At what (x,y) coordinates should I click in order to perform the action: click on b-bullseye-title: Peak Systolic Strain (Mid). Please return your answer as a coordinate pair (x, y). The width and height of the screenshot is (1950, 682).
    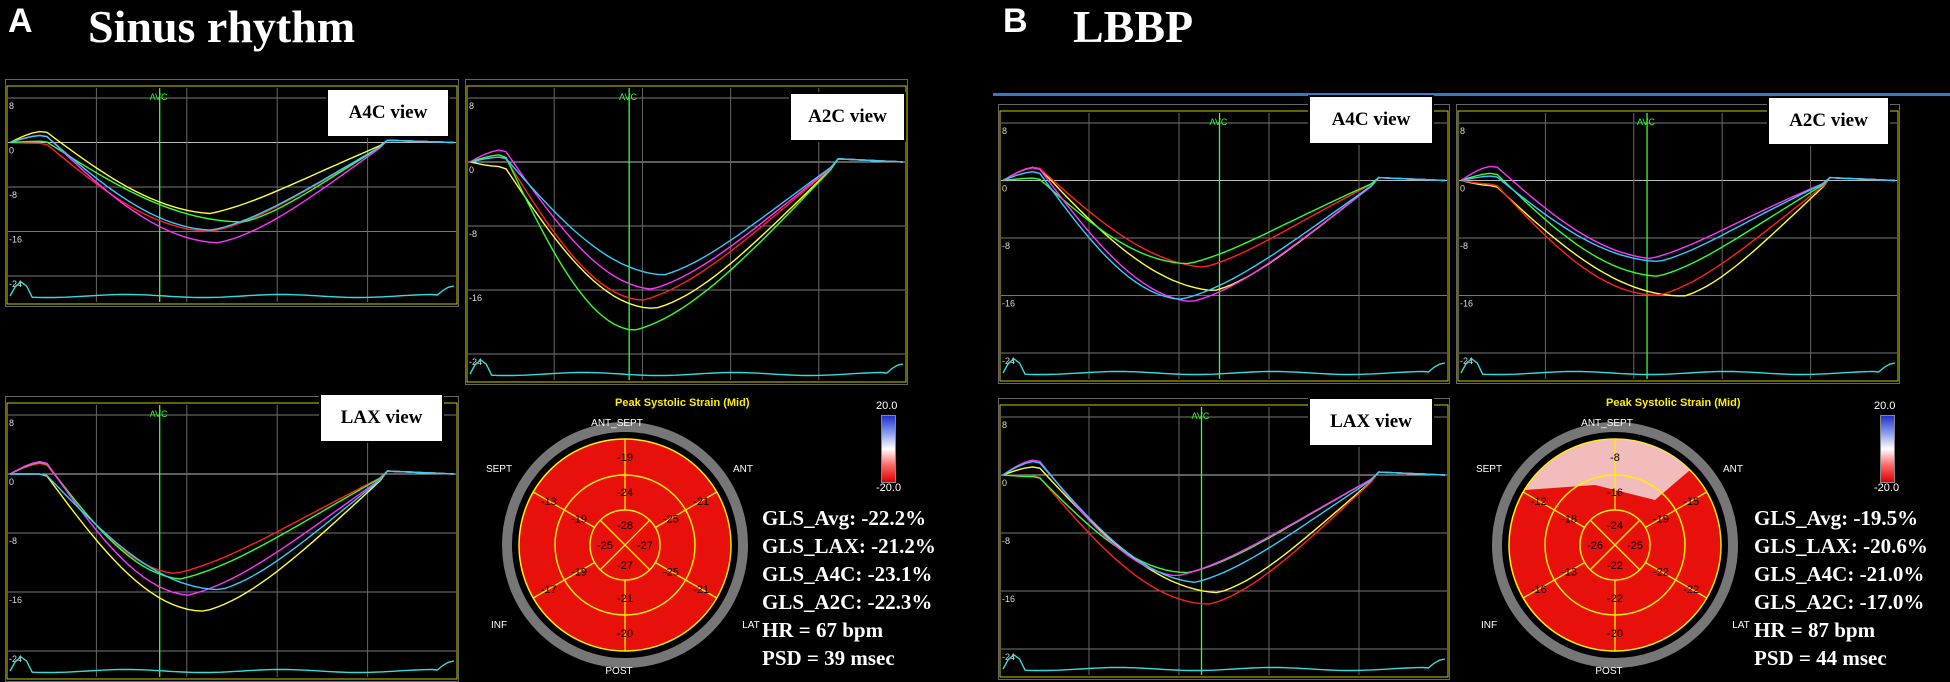
    Looking at the image, I should click on (1673, 403).